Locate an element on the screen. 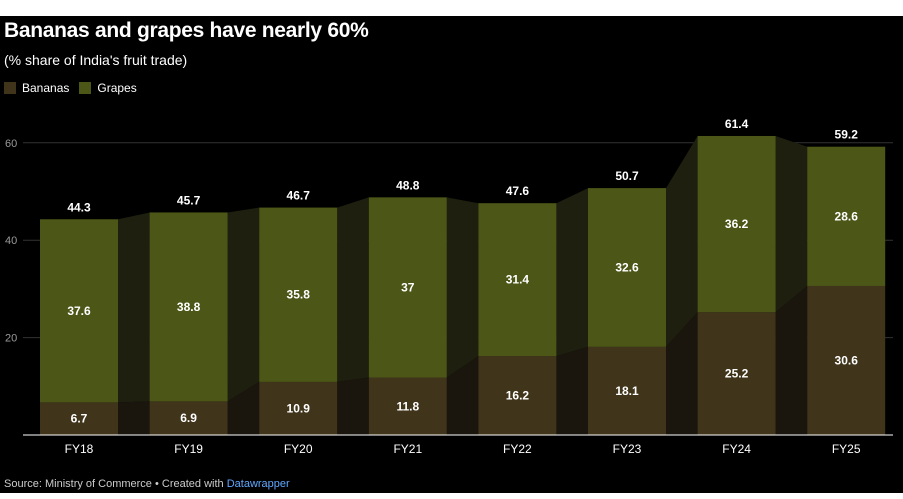 This screenshot has height=499, width=903. legend: Bananas Grapes is located at coordinates (75, 88).